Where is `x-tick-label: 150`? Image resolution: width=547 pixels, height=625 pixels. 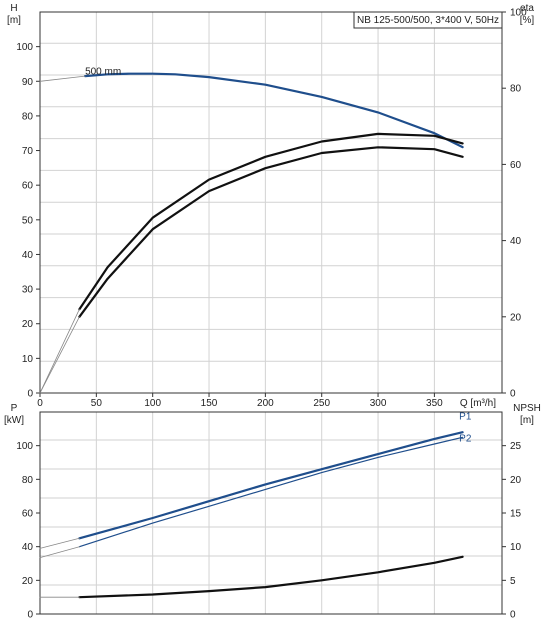
x-tick-label: 150 is located at coordinates (209, 403).